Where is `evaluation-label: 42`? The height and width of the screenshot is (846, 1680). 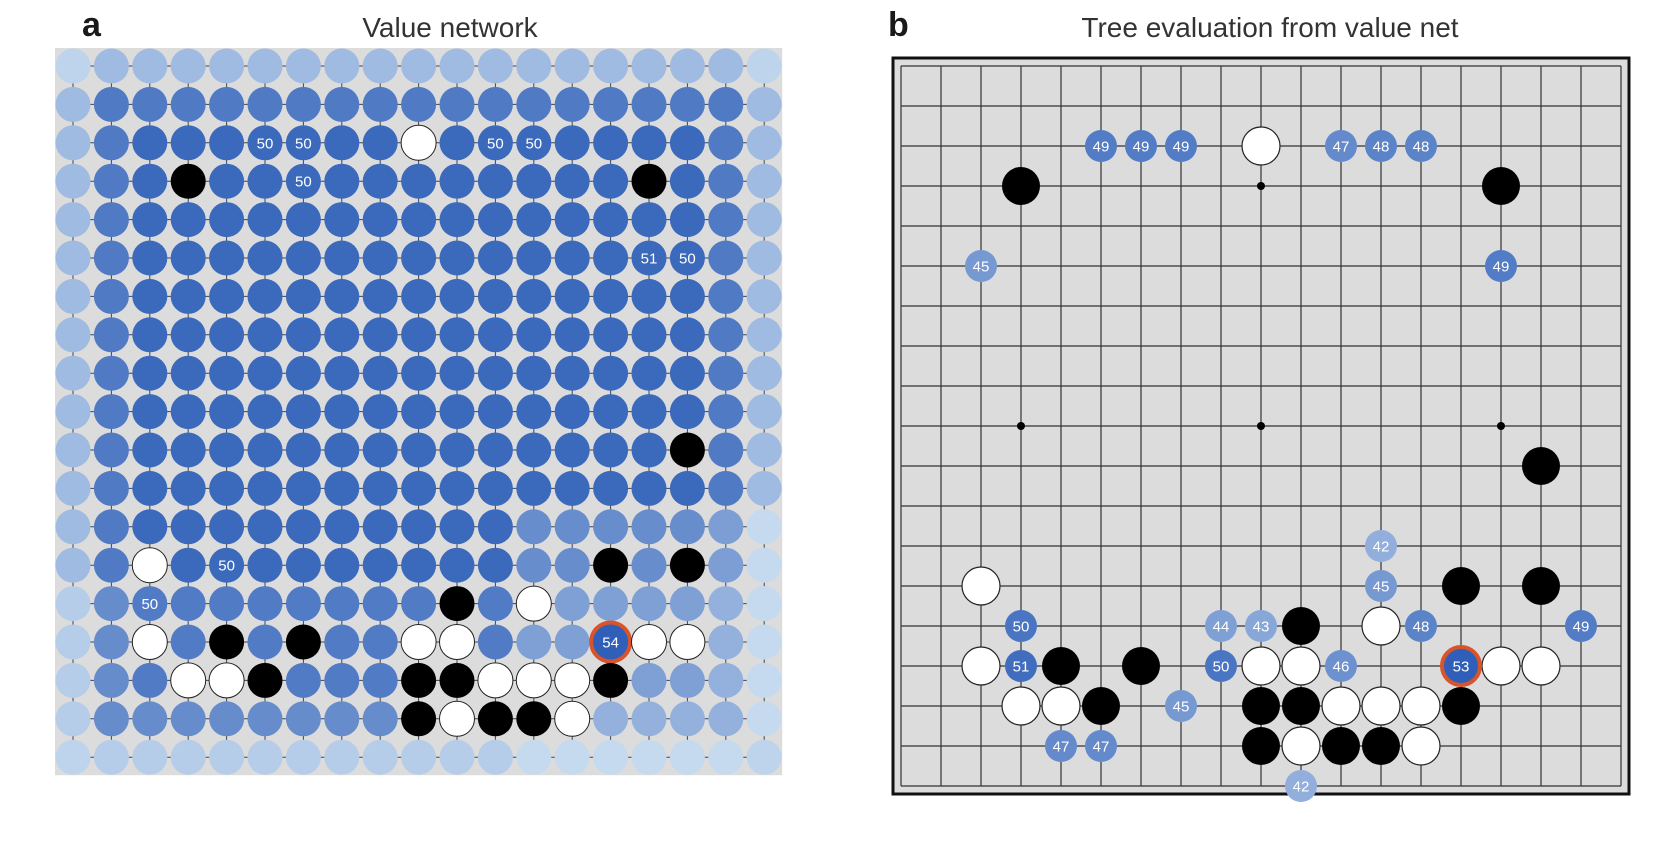
evaluation-label: 42 is located at coordinates (1301, 787).